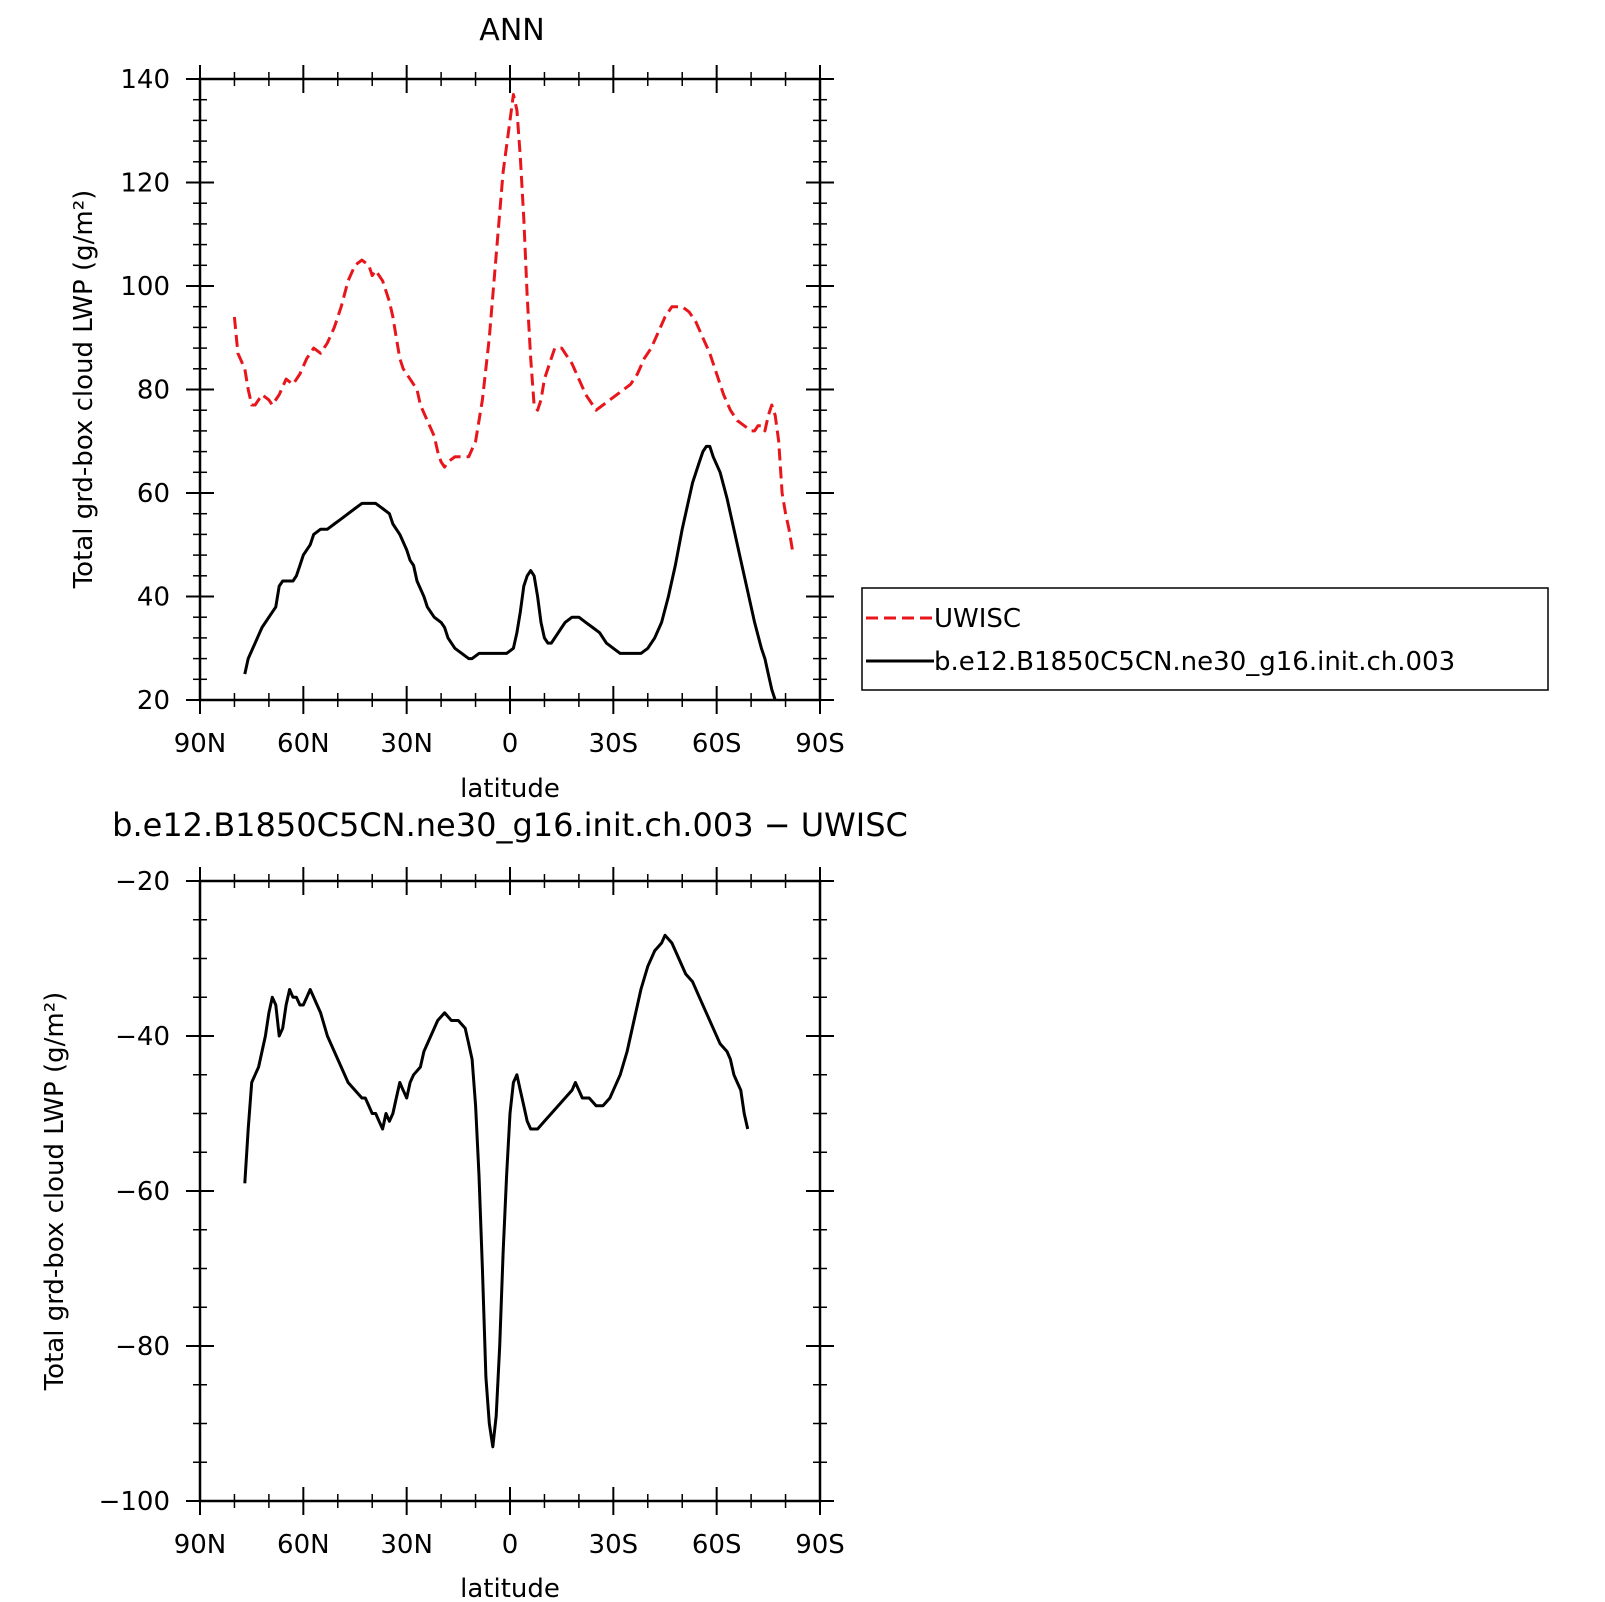 Image resolution: width=1605 pixels, height=1602 pixels. I want to click on difference-line, so click(496, 1191).